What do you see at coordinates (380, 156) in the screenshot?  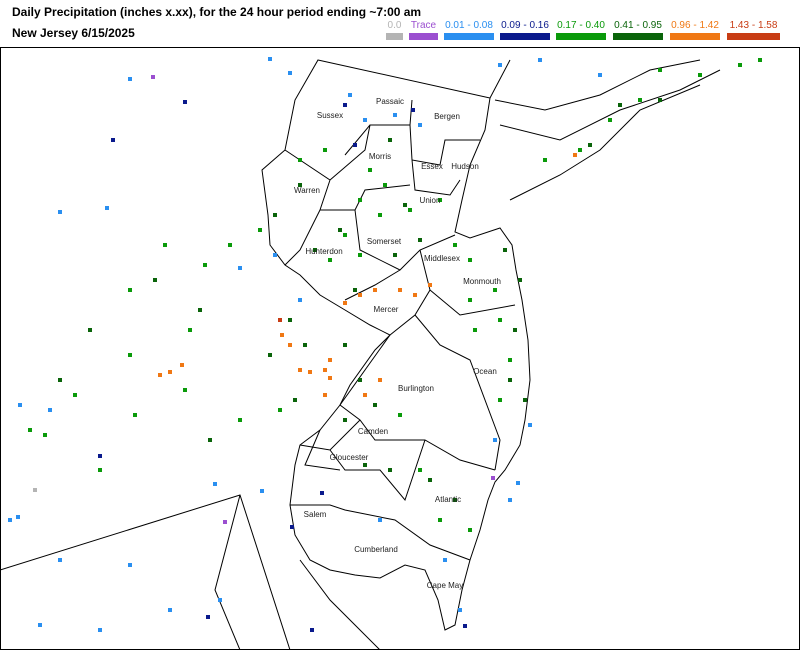 I see `county-label: Morris` at bounding box center [380, 156].